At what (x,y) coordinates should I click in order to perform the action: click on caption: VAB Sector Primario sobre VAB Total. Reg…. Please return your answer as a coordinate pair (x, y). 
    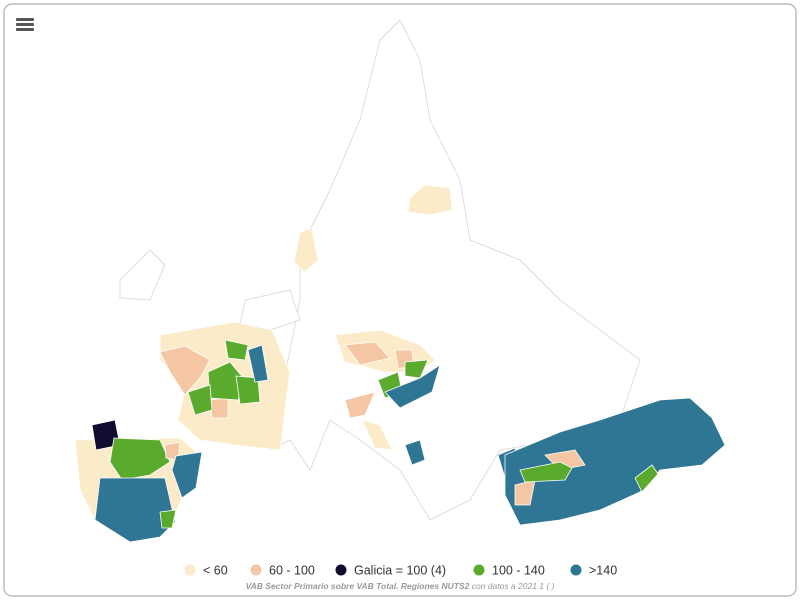
    Looking at the image, I should click on (400, 586).